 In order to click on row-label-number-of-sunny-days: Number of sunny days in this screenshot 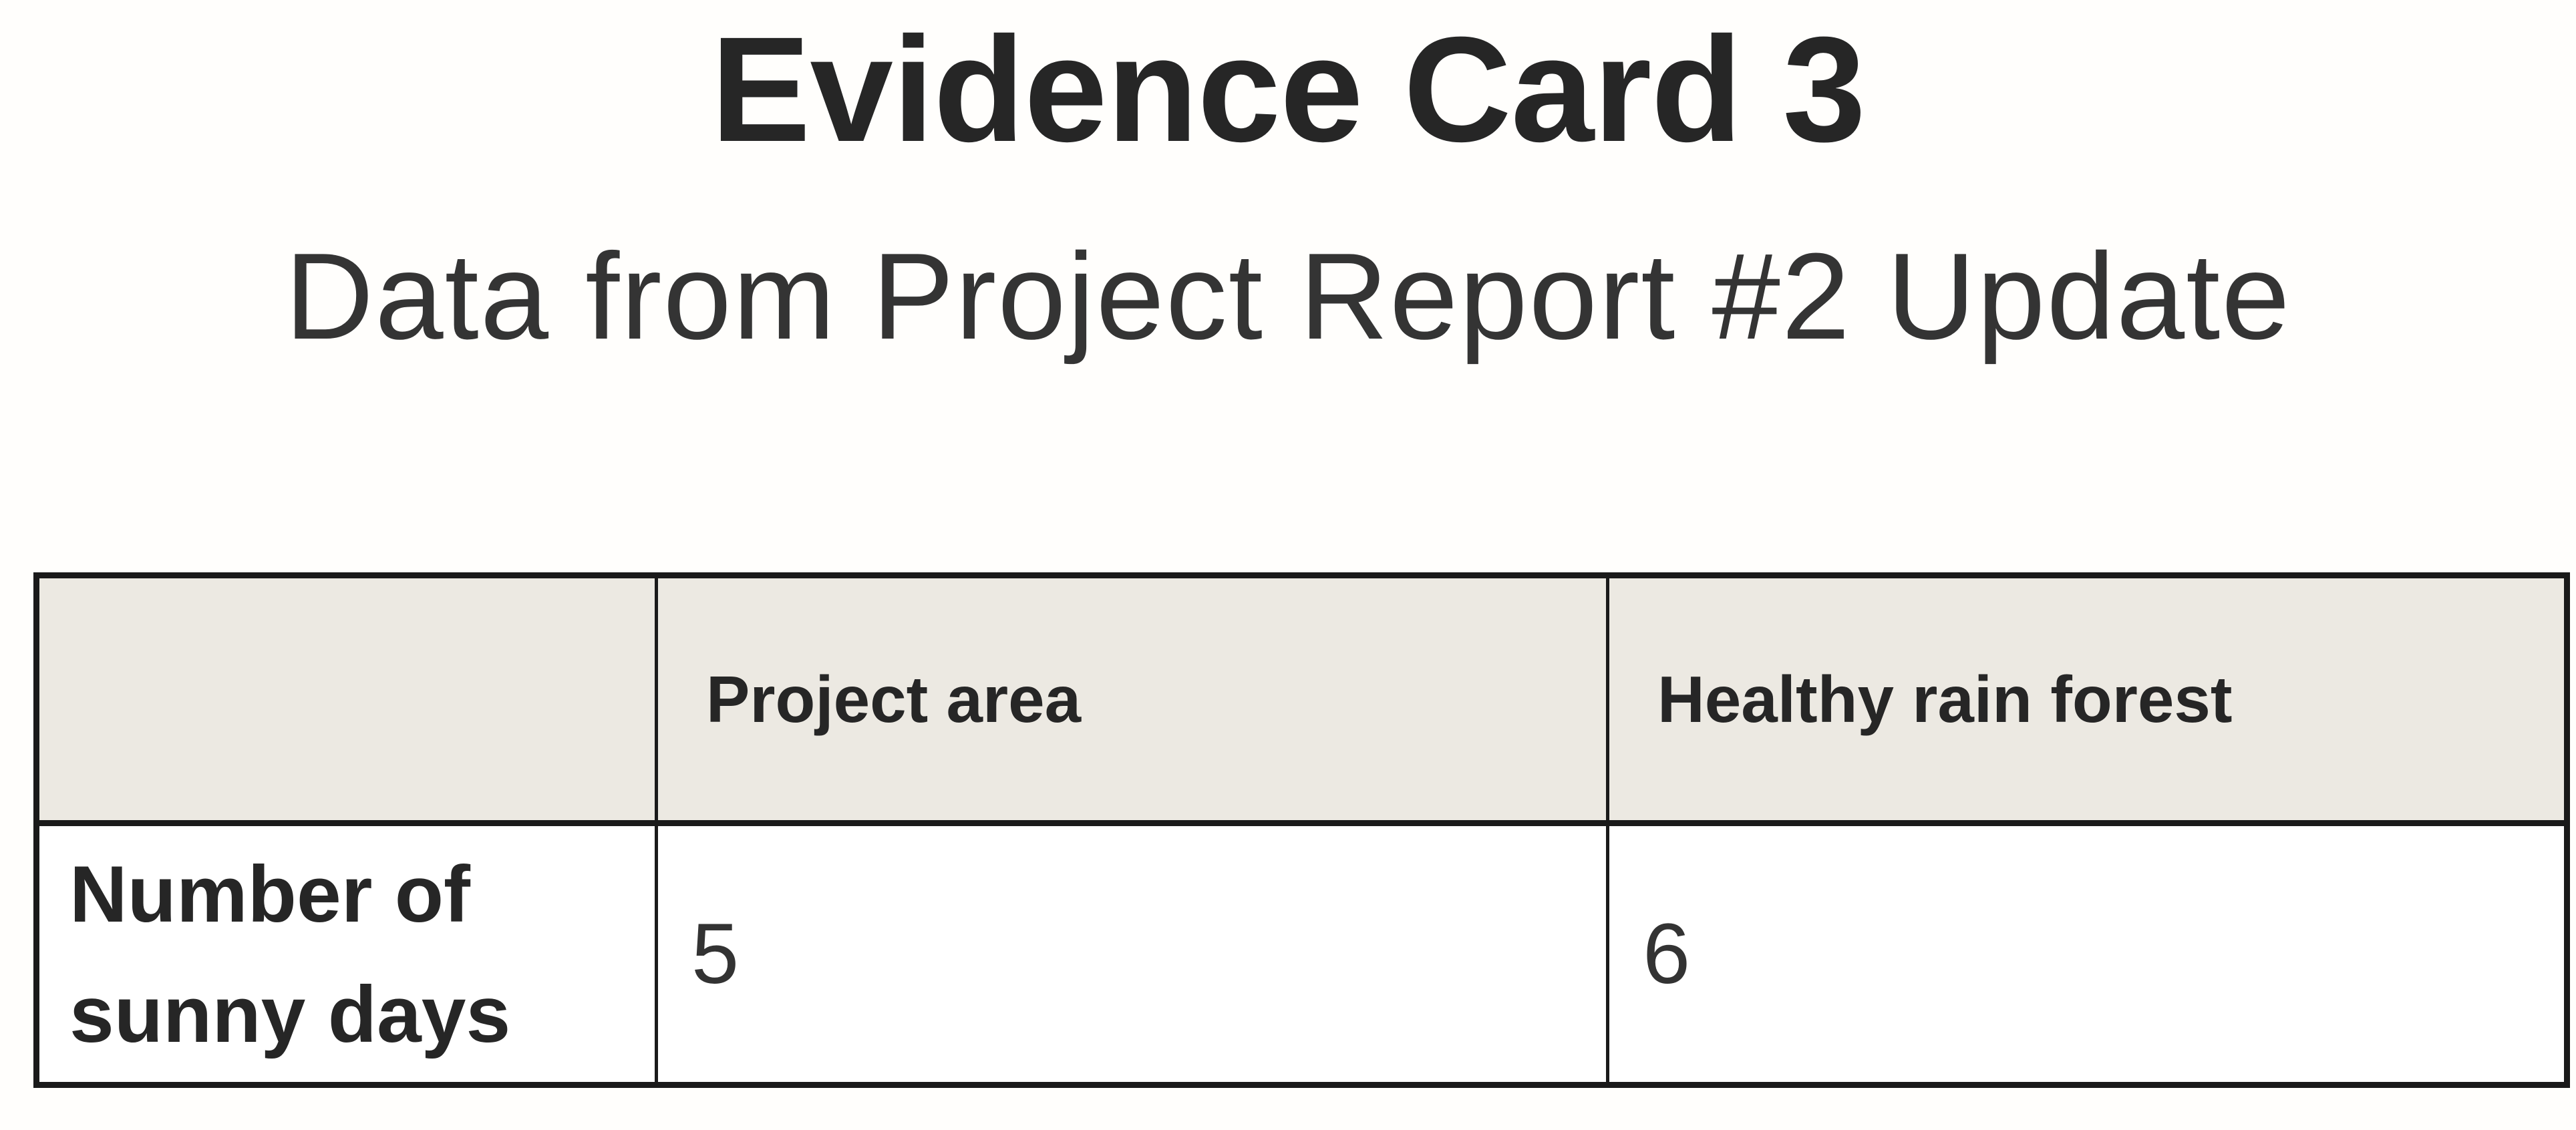, I will do `click(346, 954)`.